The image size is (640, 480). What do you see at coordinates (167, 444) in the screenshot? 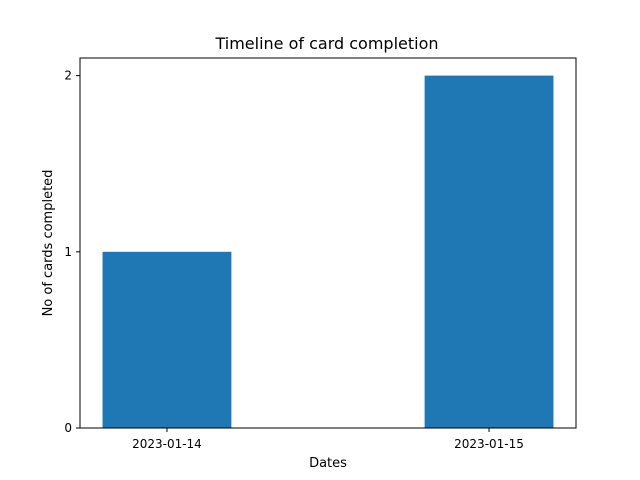
I see `x-tick-label: 2023-01-14` at bounding box center [167, 444].